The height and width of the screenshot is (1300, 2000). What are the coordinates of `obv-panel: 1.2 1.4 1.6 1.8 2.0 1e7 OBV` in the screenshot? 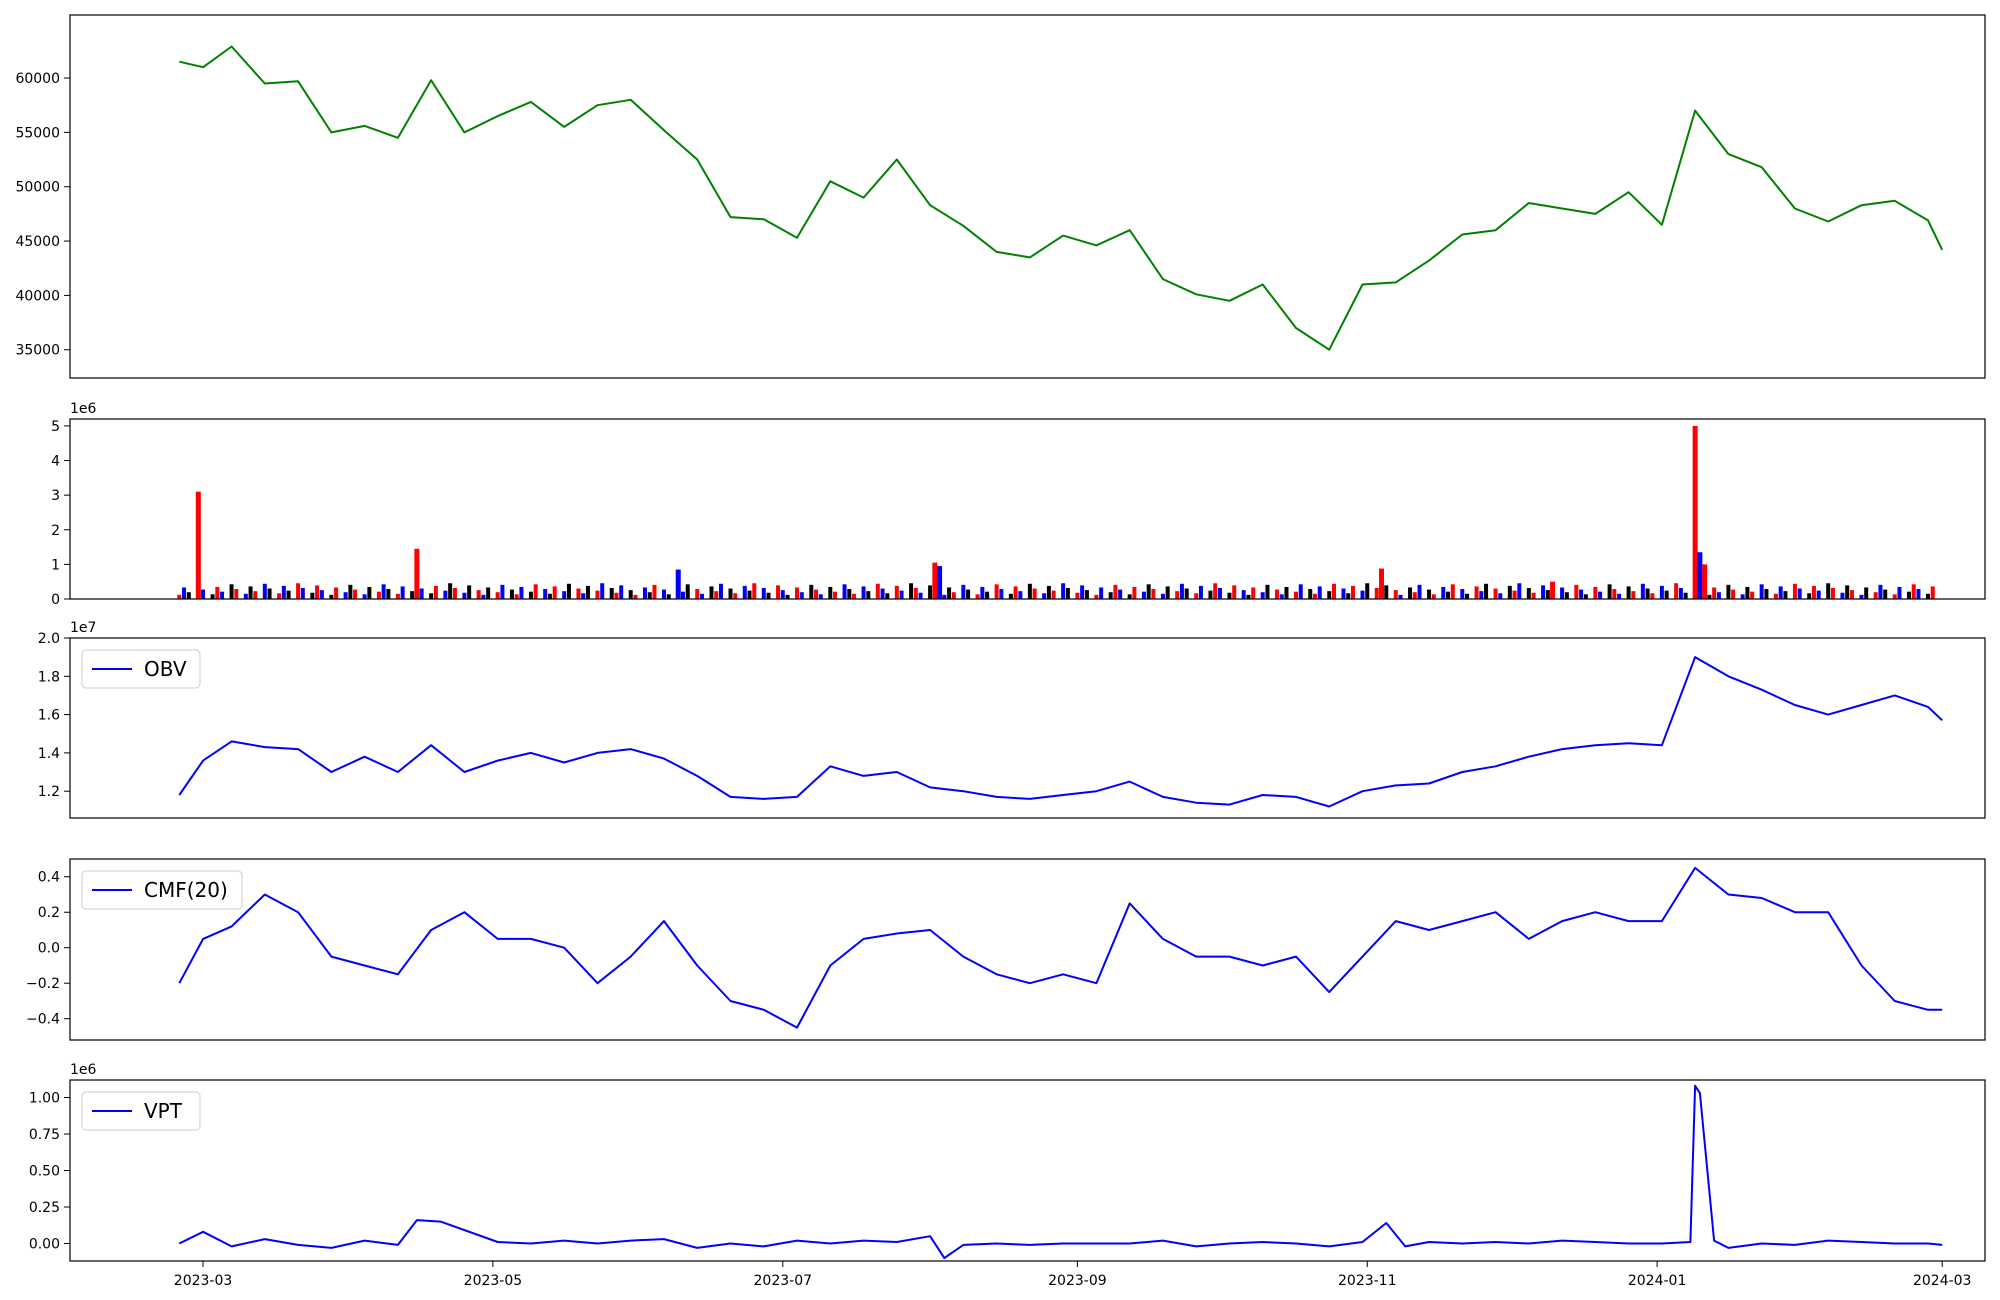 It's located at (1012, 719).